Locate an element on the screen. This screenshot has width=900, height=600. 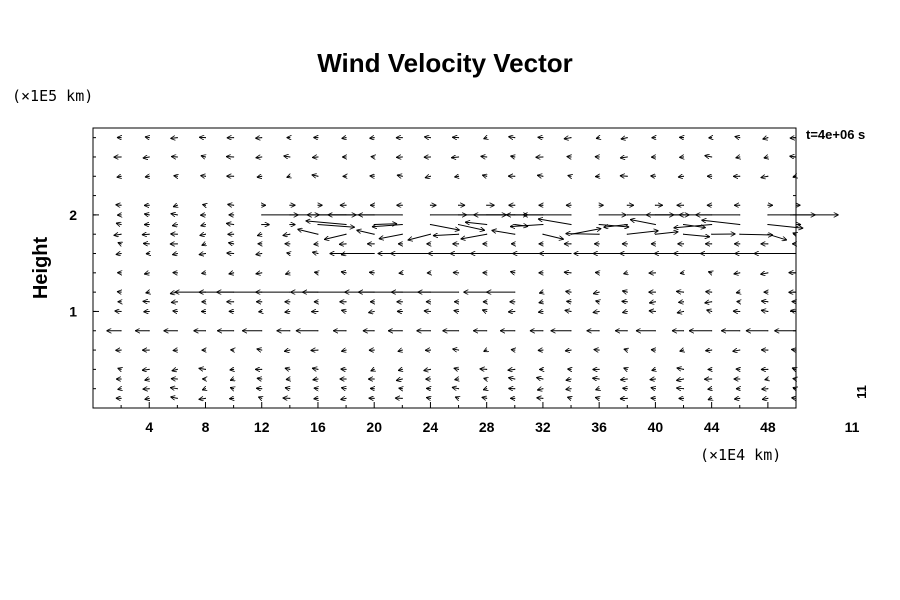
y-unit-label: (×1E5 km) is located at coordinates (52, 96).